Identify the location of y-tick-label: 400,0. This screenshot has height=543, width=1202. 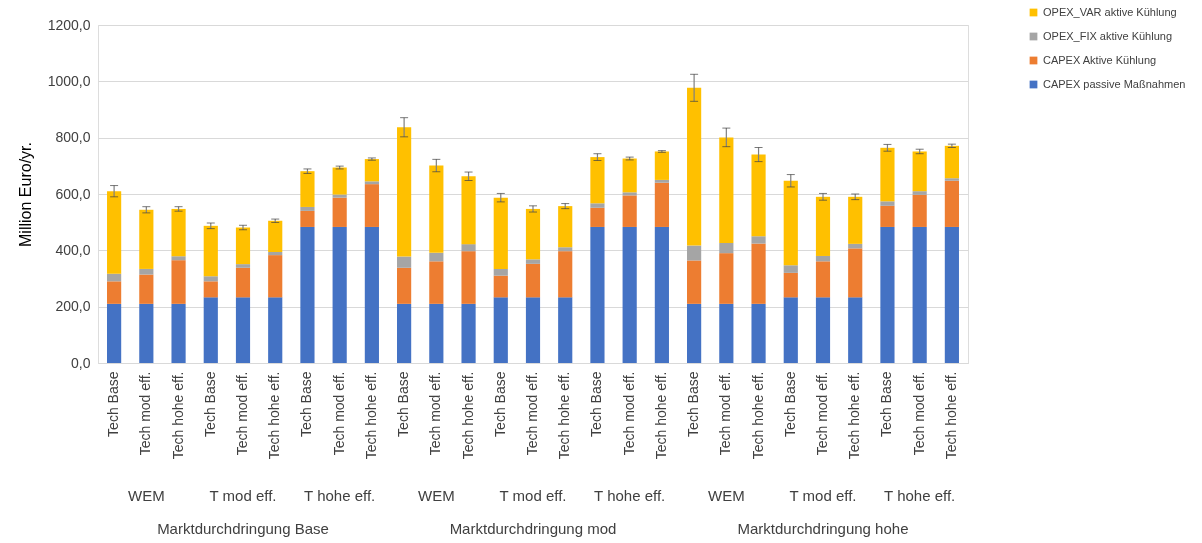
(73, 249).